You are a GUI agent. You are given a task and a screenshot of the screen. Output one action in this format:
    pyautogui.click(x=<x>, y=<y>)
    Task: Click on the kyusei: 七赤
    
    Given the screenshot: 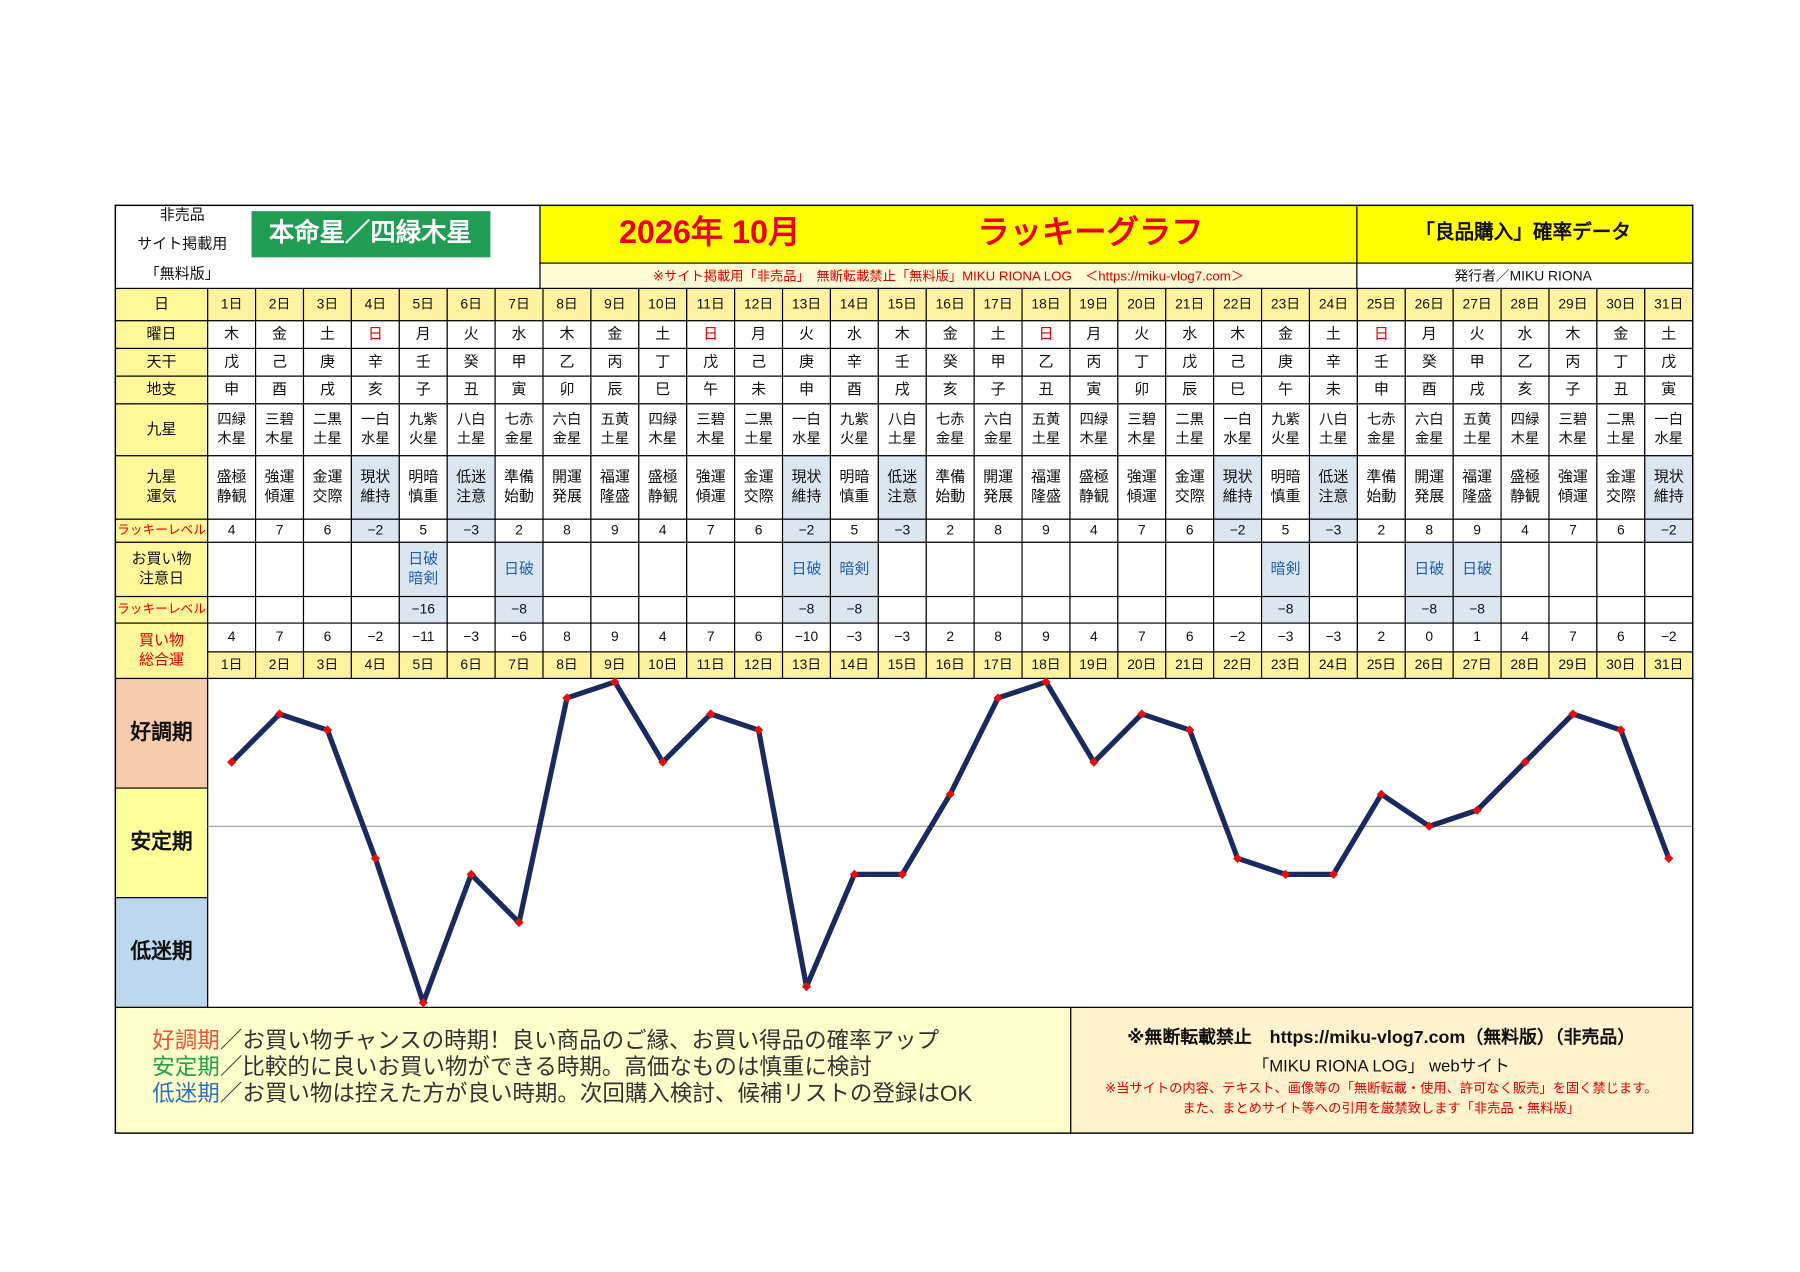 What is the action you would take?
    pyautogui.click(x=950, y=419)
    